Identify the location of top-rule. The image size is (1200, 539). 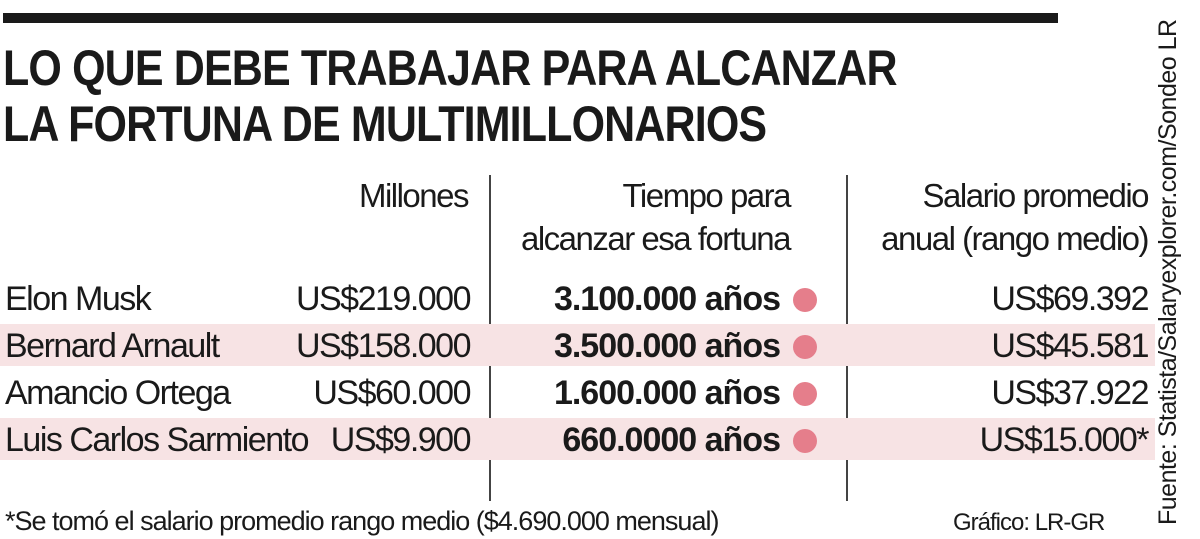
(530, 18).